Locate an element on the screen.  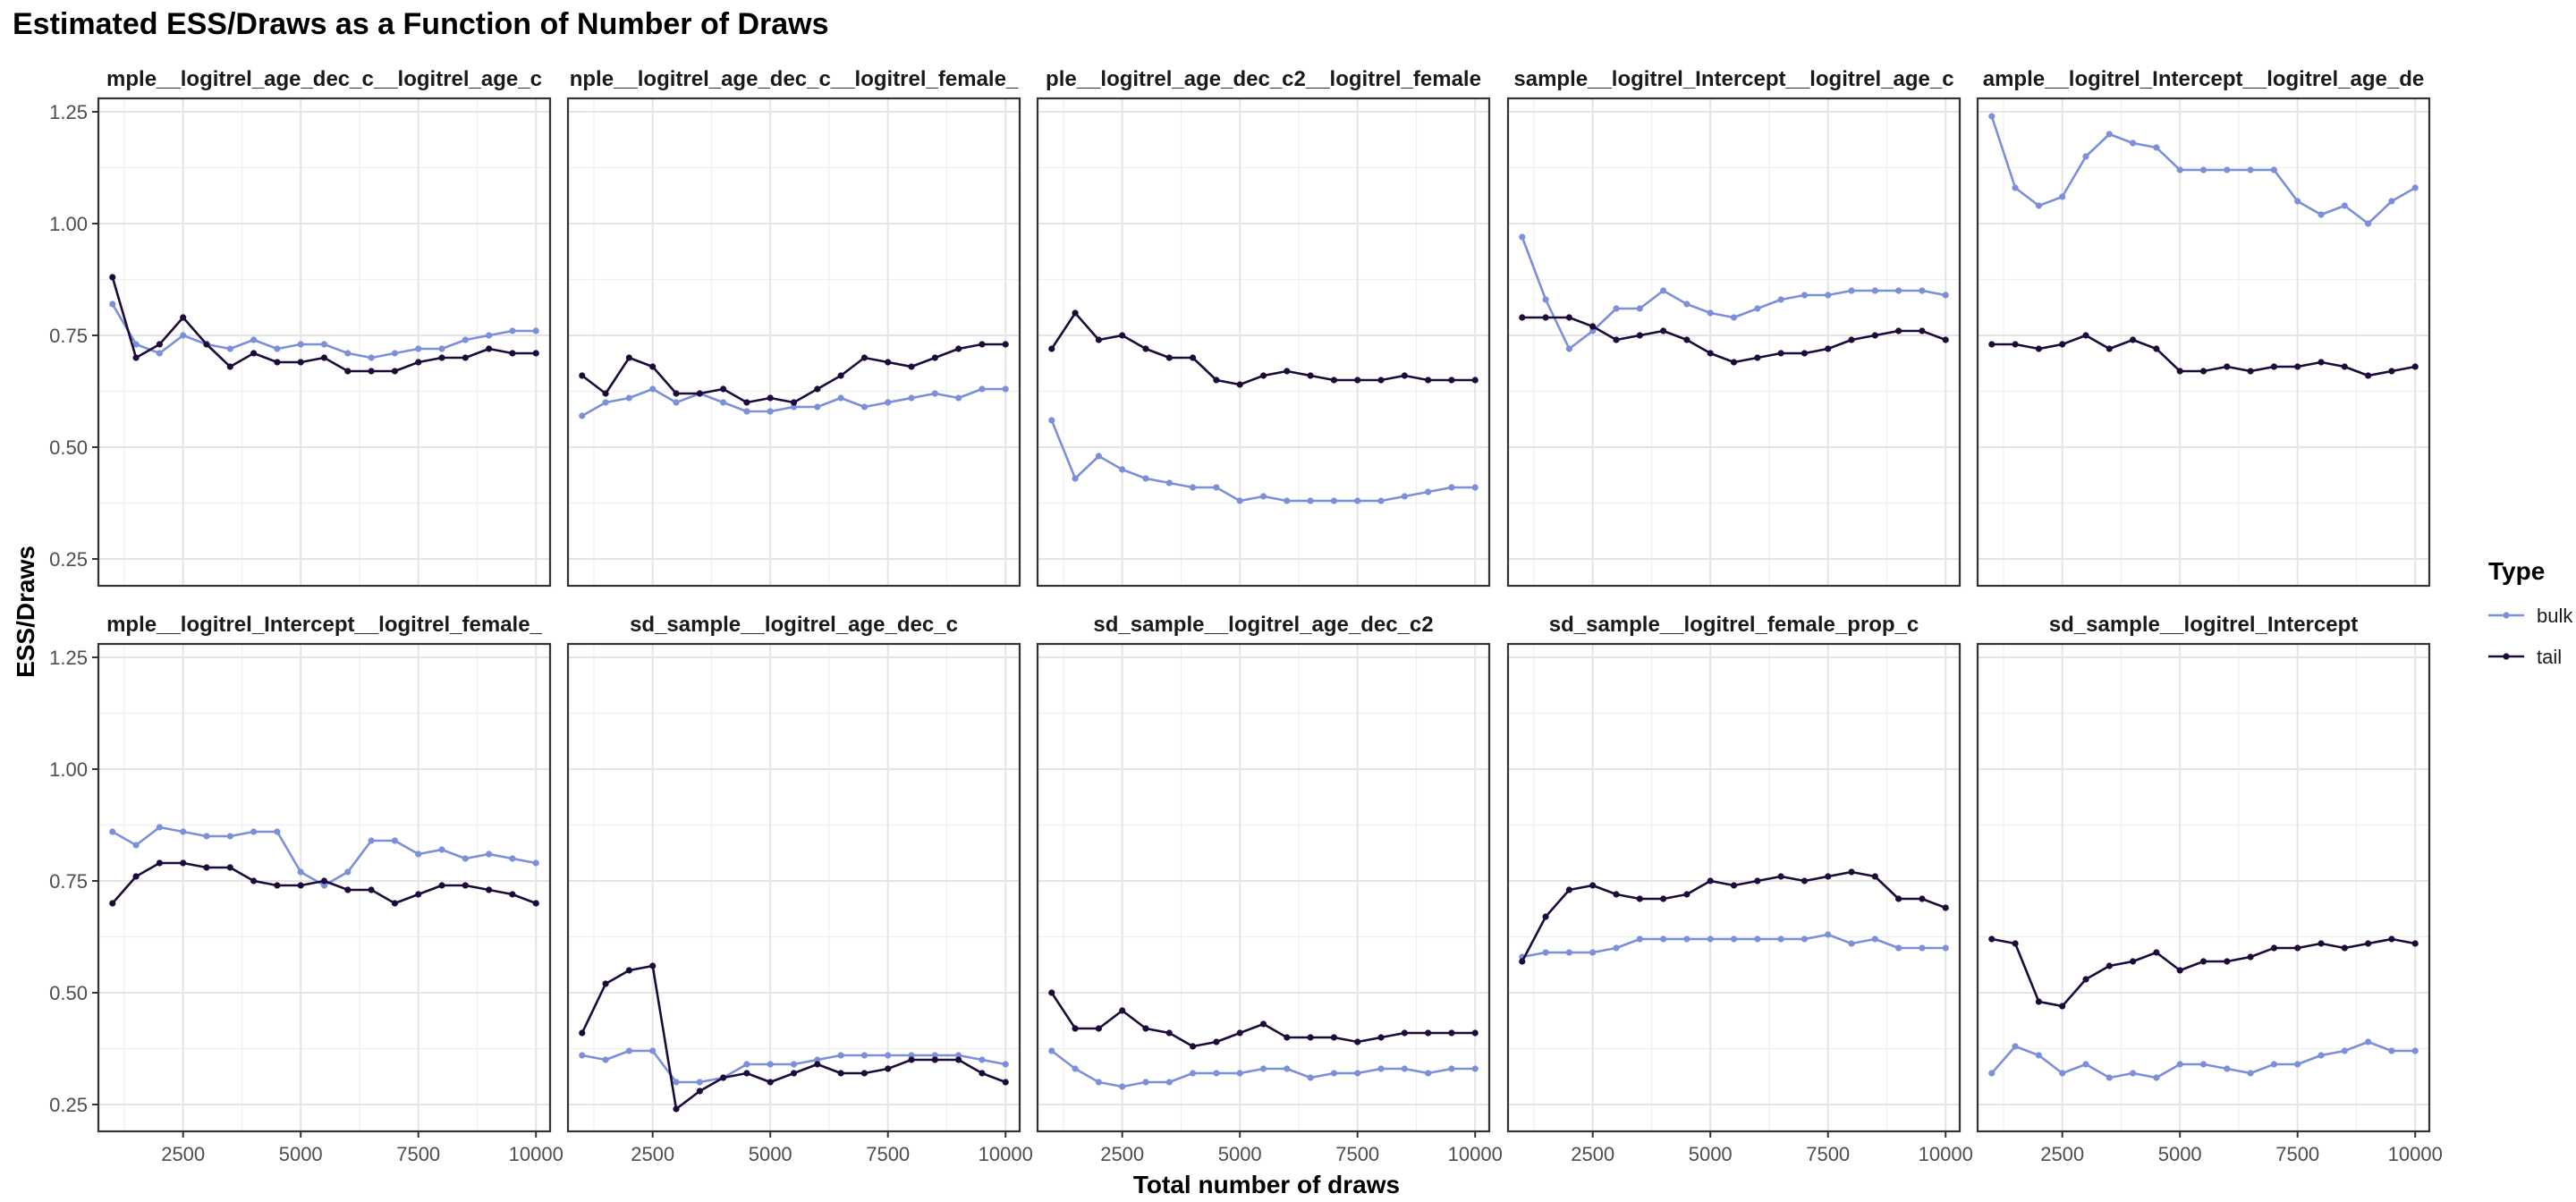
x-tick-label: 10000 is located at coordinates (2415, 1154).